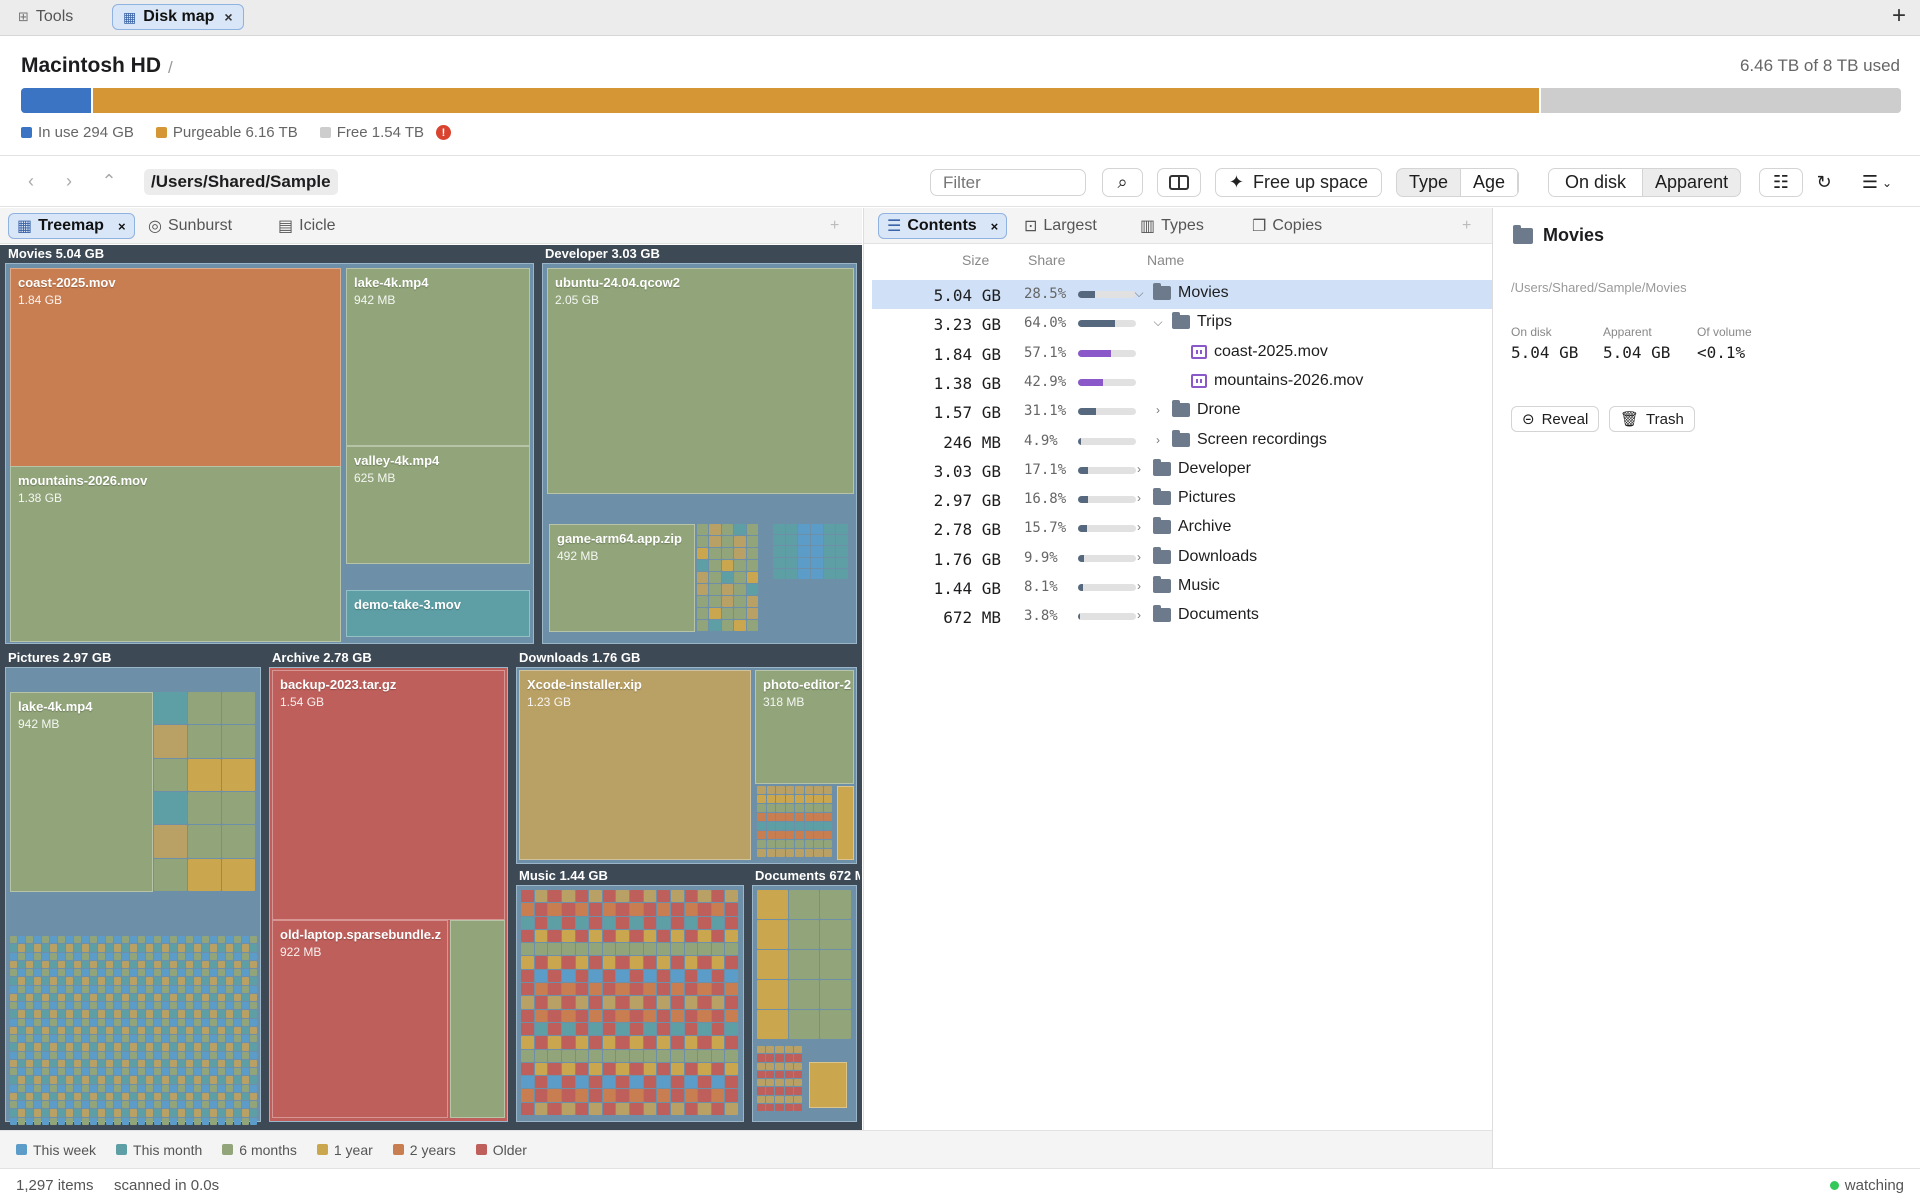 Image resolution: width=1920 pixels, height=1200 pixels. What do you see at coordinates (1139, 556) in the screenshot?
I see `disclosure-chevron-icon: ›` at bounding box center [1139, 556].